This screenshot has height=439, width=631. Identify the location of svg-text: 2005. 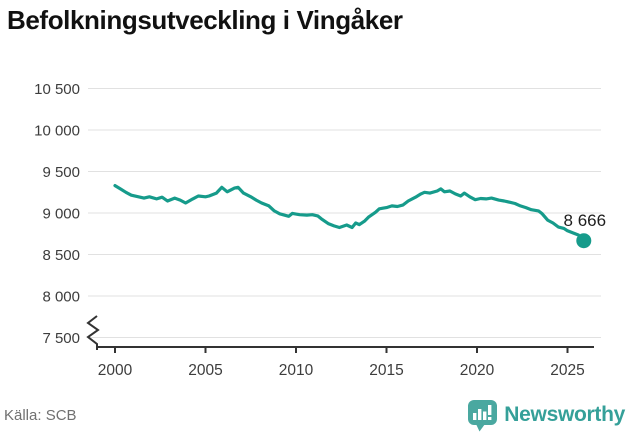
(205, 370).